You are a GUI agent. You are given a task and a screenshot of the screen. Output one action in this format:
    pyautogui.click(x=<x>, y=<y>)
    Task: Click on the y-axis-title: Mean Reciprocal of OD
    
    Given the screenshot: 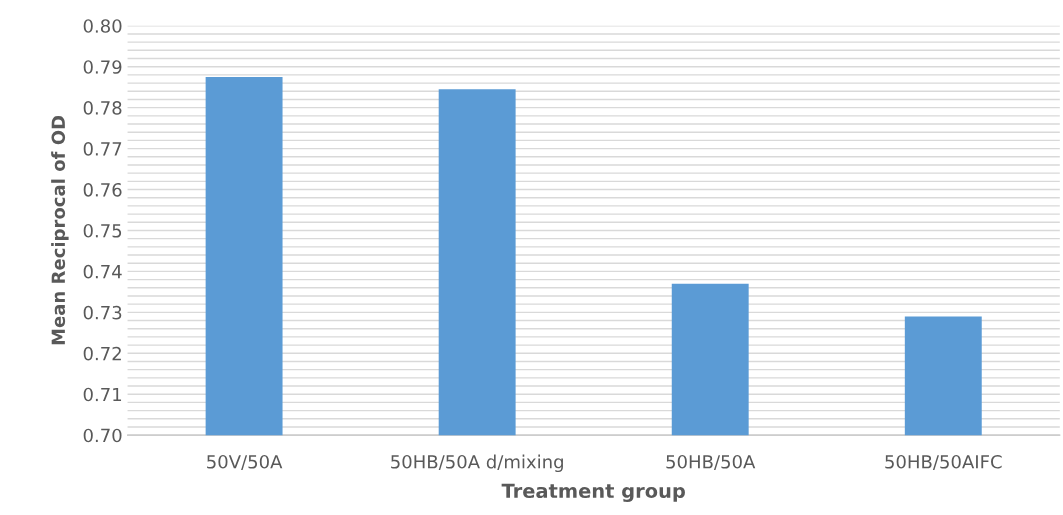 What is the action you would take?
    pyautogui.click(x=60, y=230)
    